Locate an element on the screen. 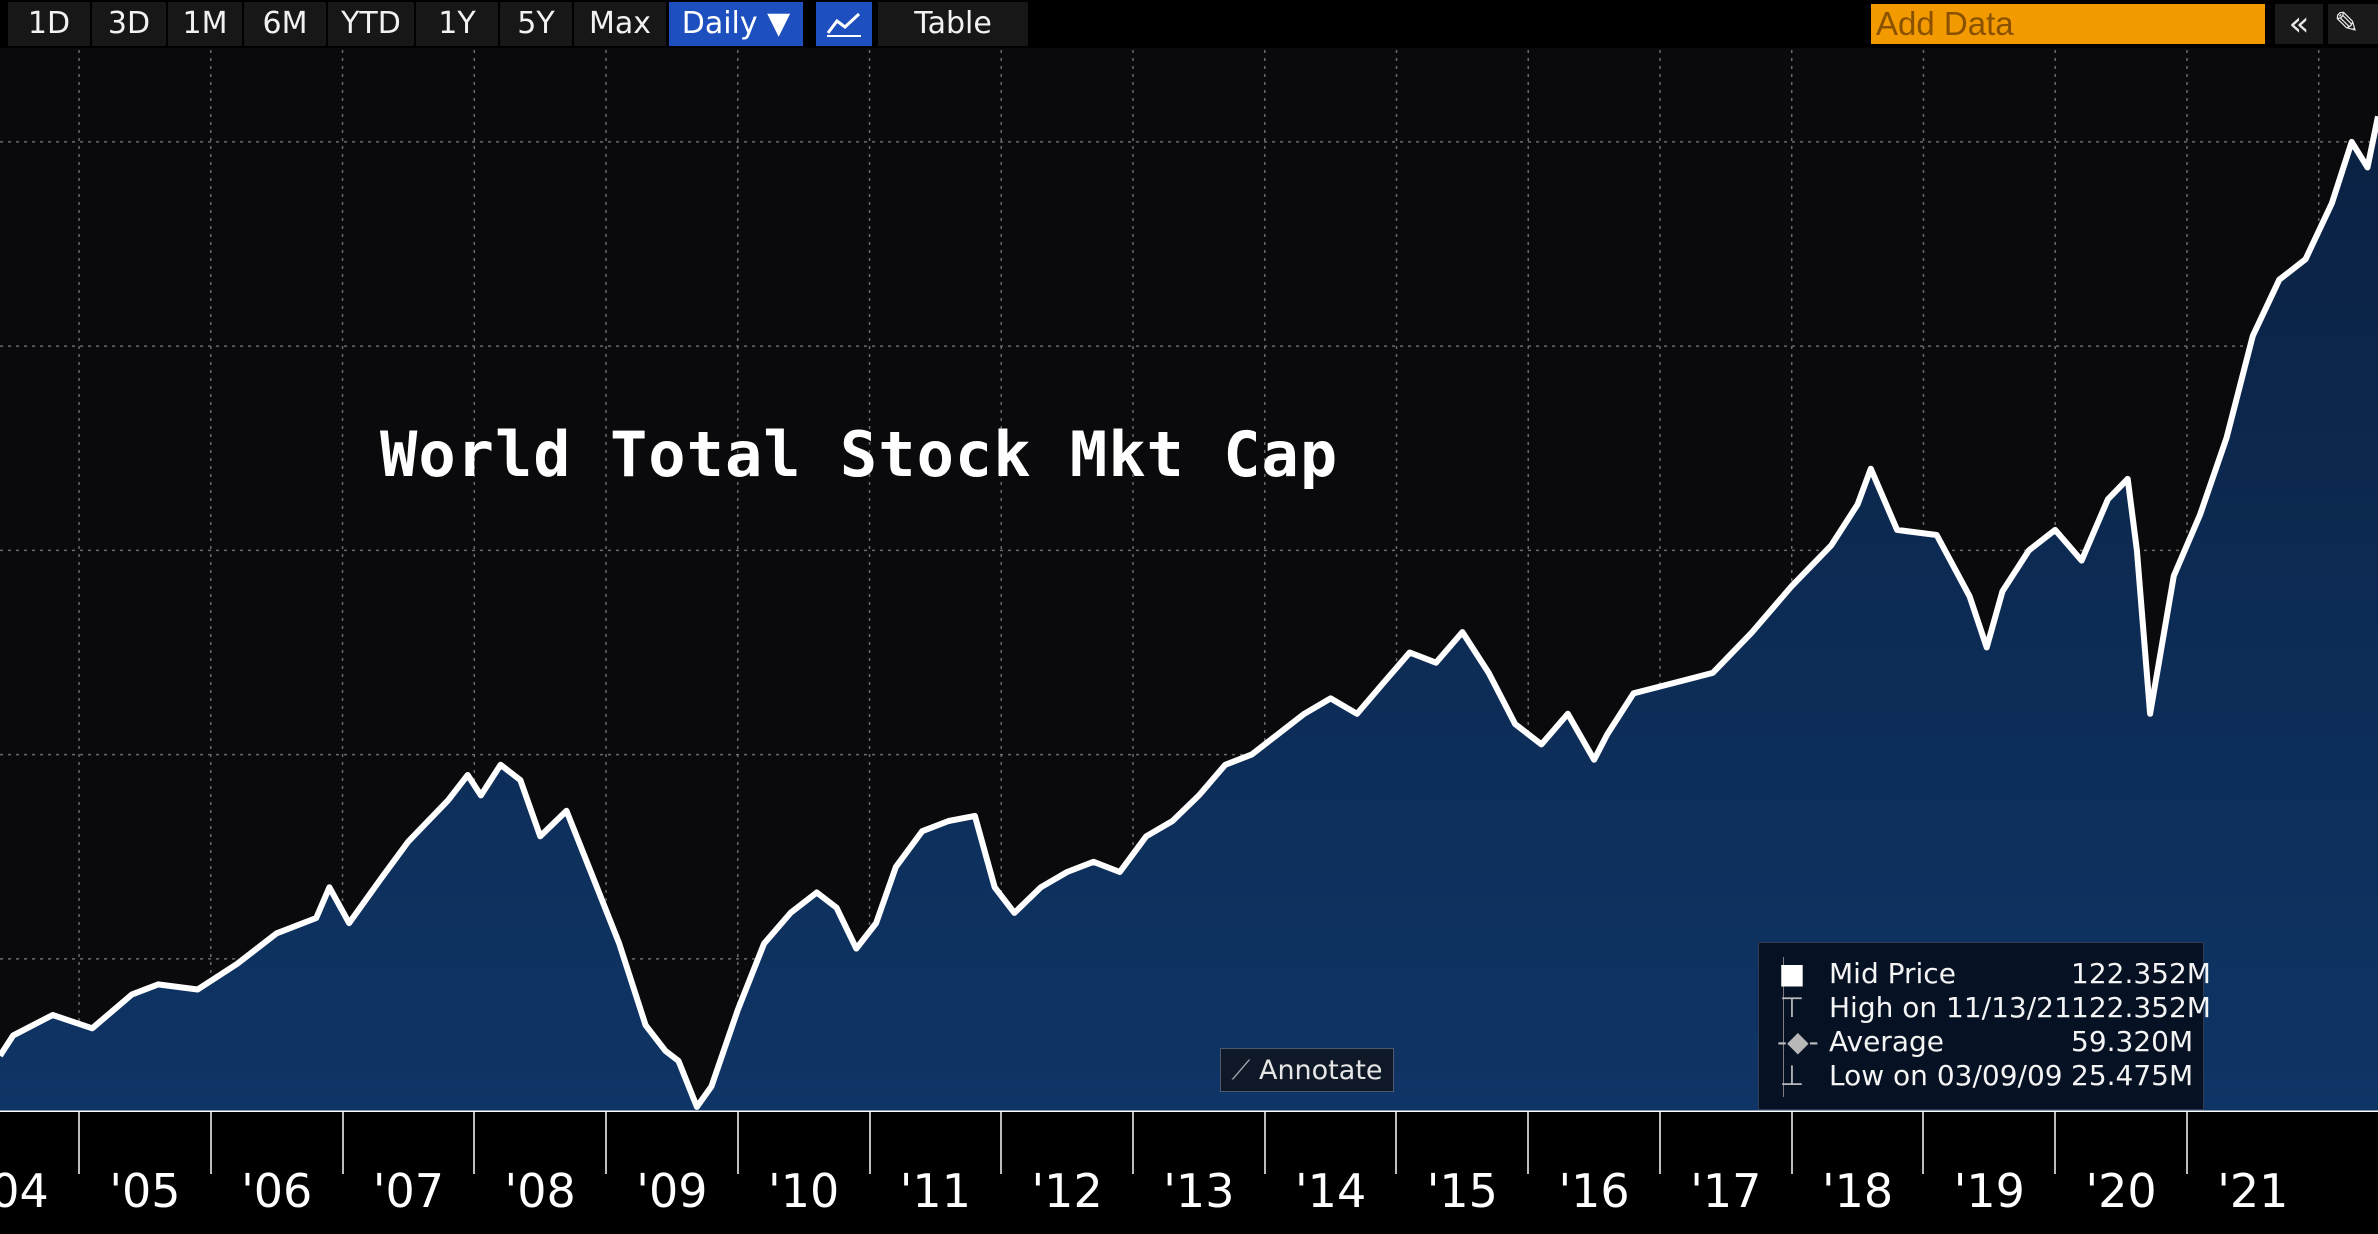 This screenshot has height=1234, width=2378. range-3d-button: 3D is located at coordinates (129, 24).